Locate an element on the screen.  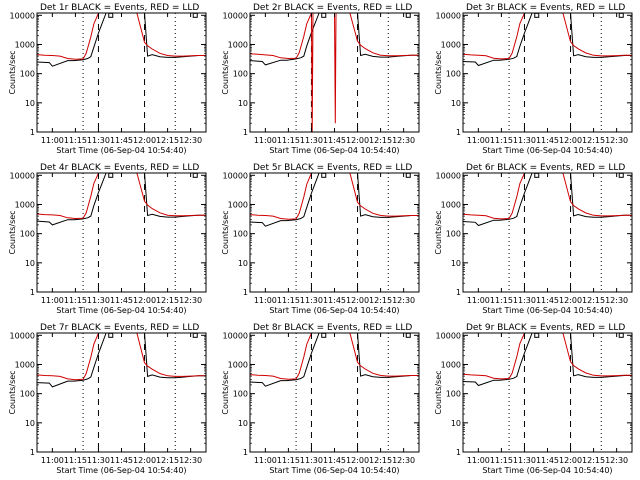
panel-title: Det 2r BLACK = Events, RED = LLD is located at coordinates (332, 8).